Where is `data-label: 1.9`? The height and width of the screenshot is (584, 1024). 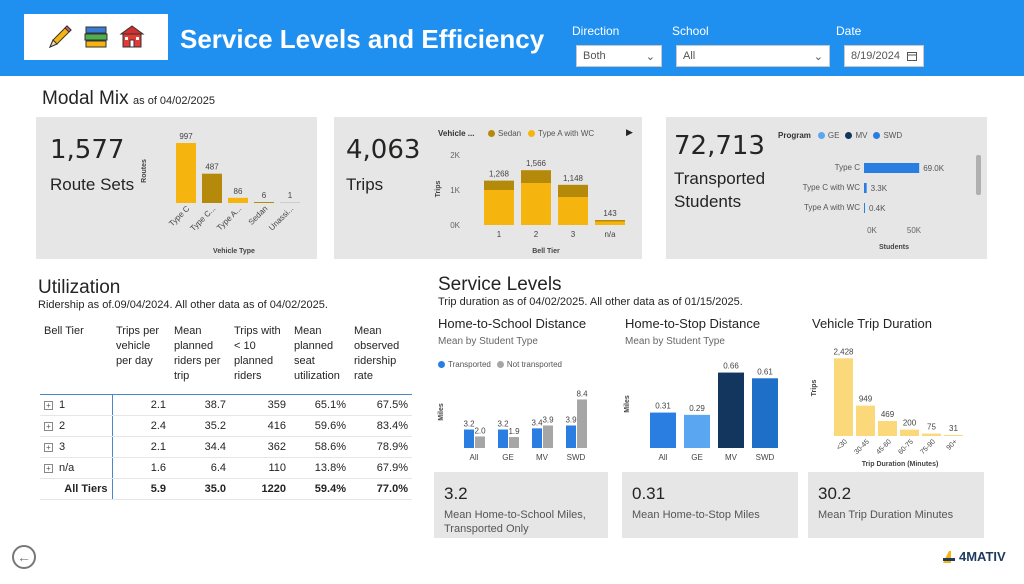
data-label: 1.9 is located at coordinates (514, 431).